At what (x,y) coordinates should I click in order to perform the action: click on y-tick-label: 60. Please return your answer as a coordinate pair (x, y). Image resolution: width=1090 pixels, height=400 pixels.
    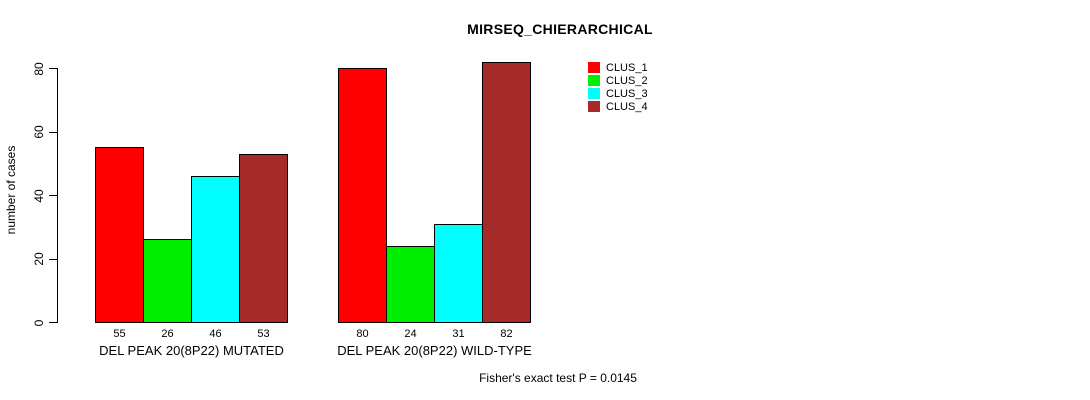
    Looking at the image, I should click on (39, 132).